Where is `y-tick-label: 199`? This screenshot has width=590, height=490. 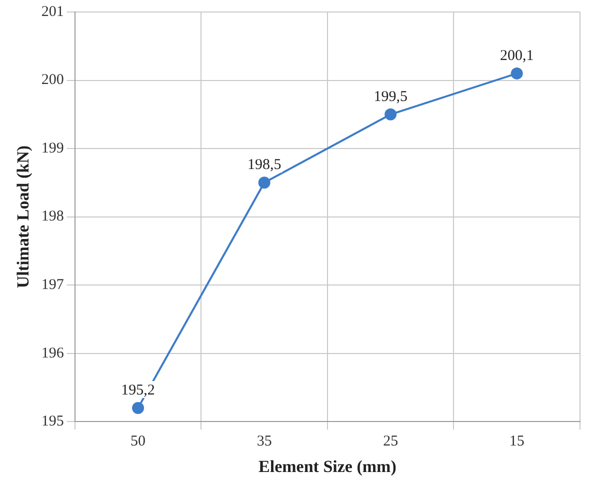 y-tick-label: 199 is located at coordinates (52, 148).